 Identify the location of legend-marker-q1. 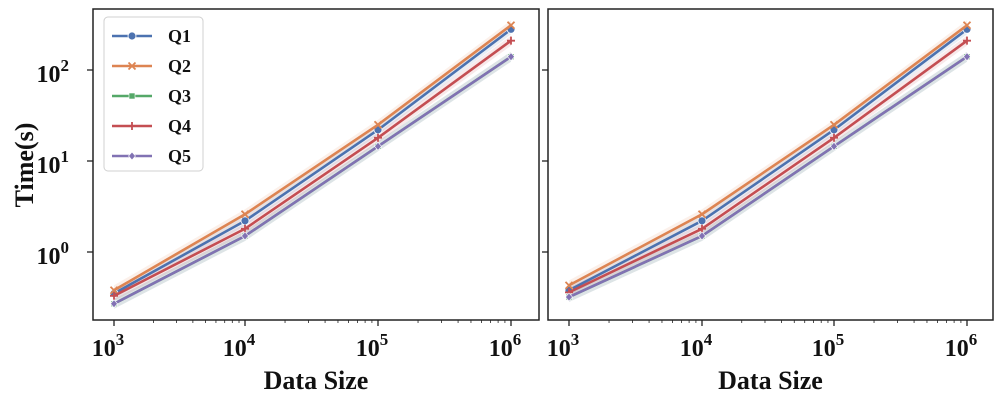
(132, 36).